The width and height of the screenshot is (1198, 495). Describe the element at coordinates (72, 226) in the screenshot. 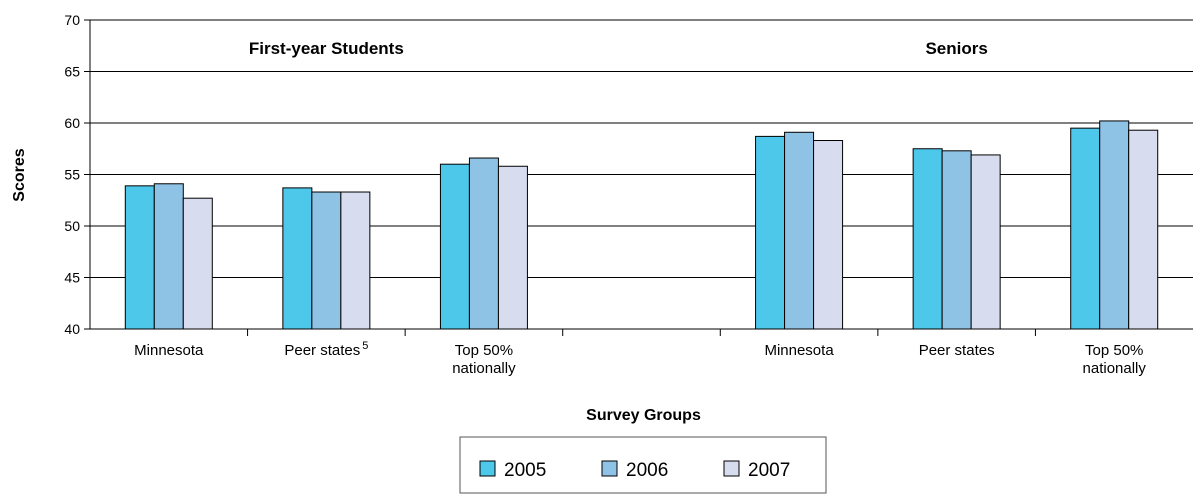

I see `y-tick-label: 50` at that location.